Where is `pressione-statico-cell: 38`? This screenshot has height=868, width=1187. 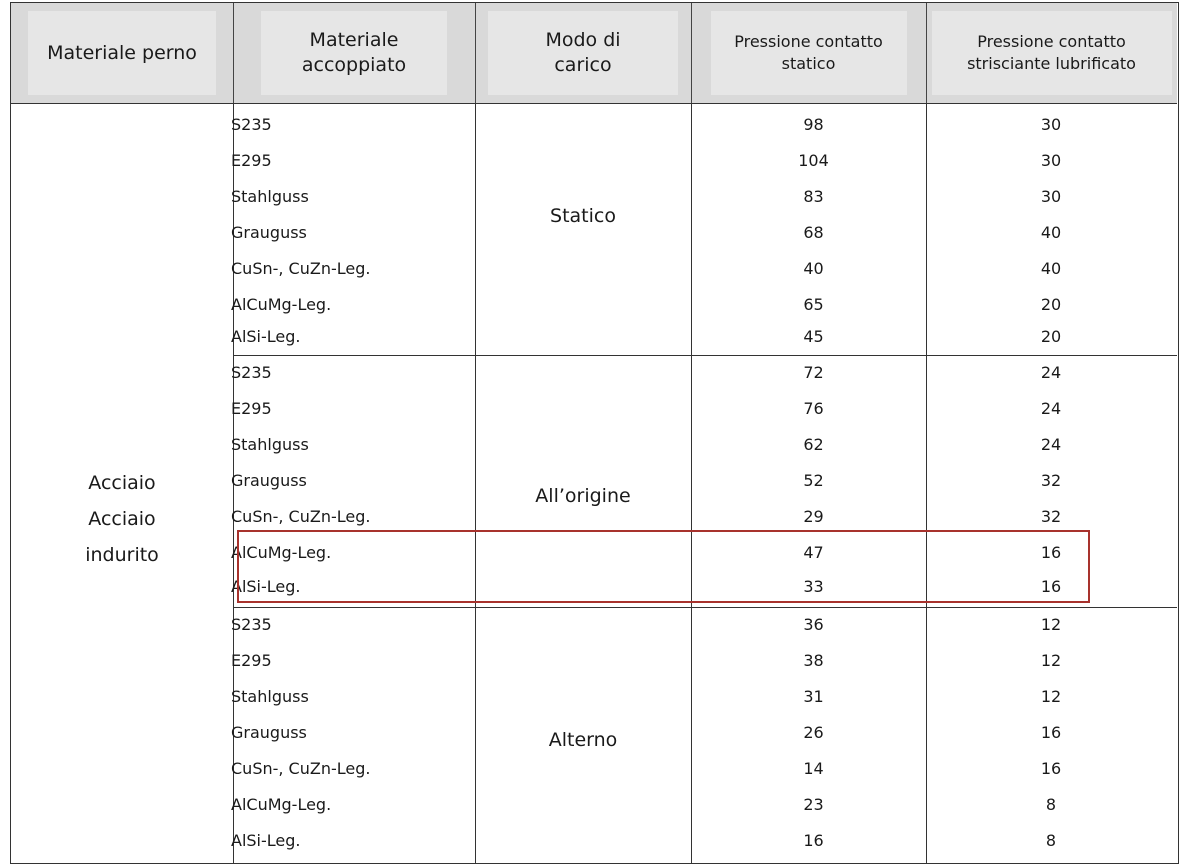
pressione-statico-cell: 38 is located at coordinates (813, 660).